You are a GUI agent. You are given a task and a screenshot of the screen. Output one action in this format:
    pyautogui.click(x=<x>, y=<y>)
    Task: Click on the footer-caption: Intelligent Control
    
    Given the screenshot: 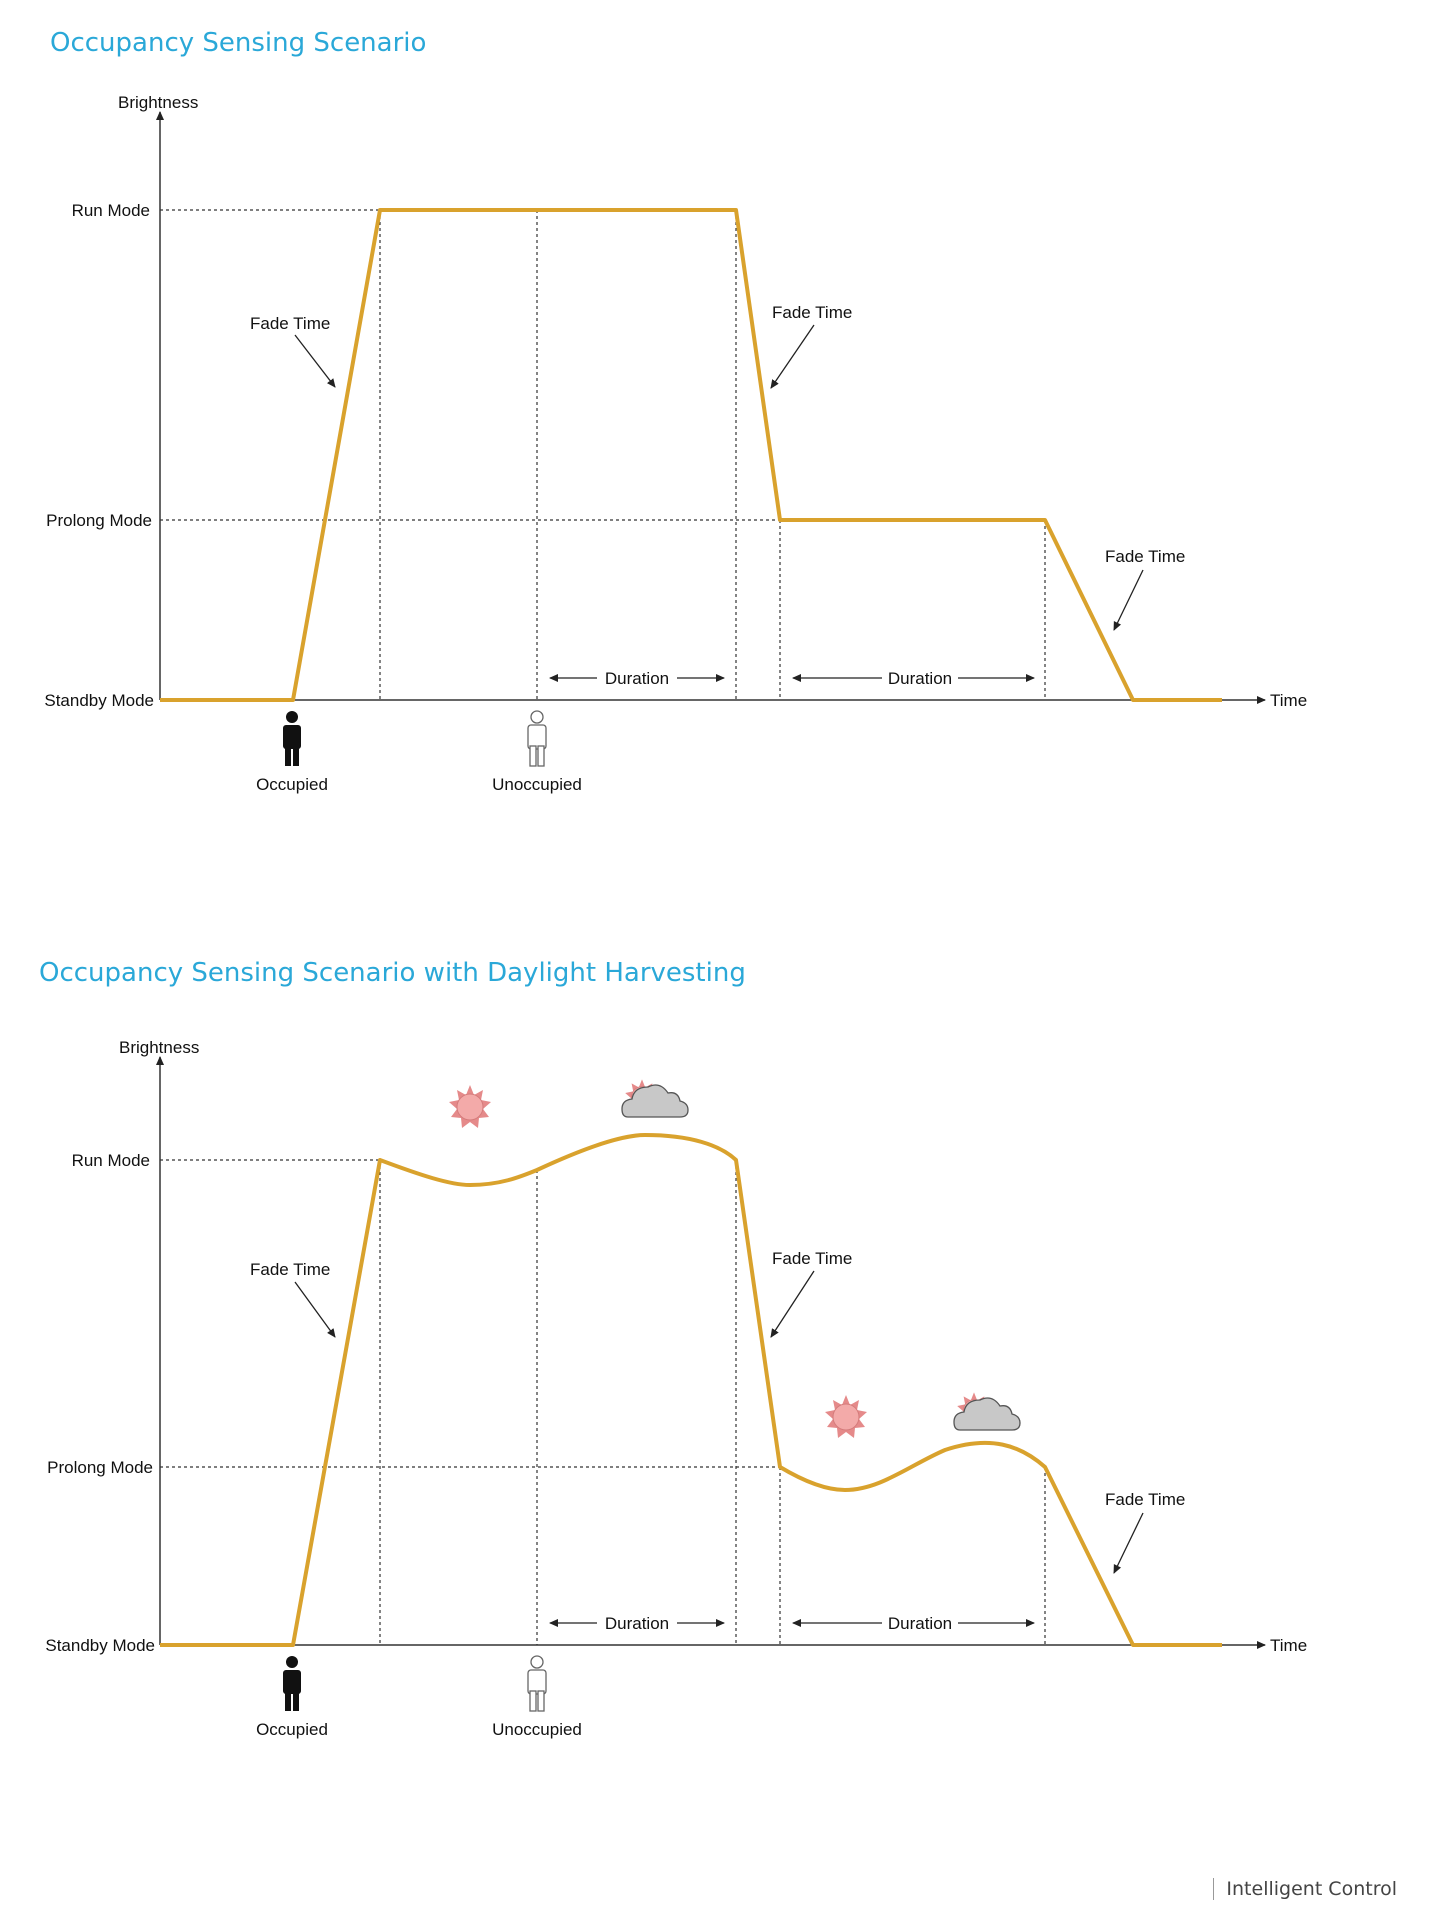 What is the action you would take?
    pyautogui.click(x=1305, y=1889)
    